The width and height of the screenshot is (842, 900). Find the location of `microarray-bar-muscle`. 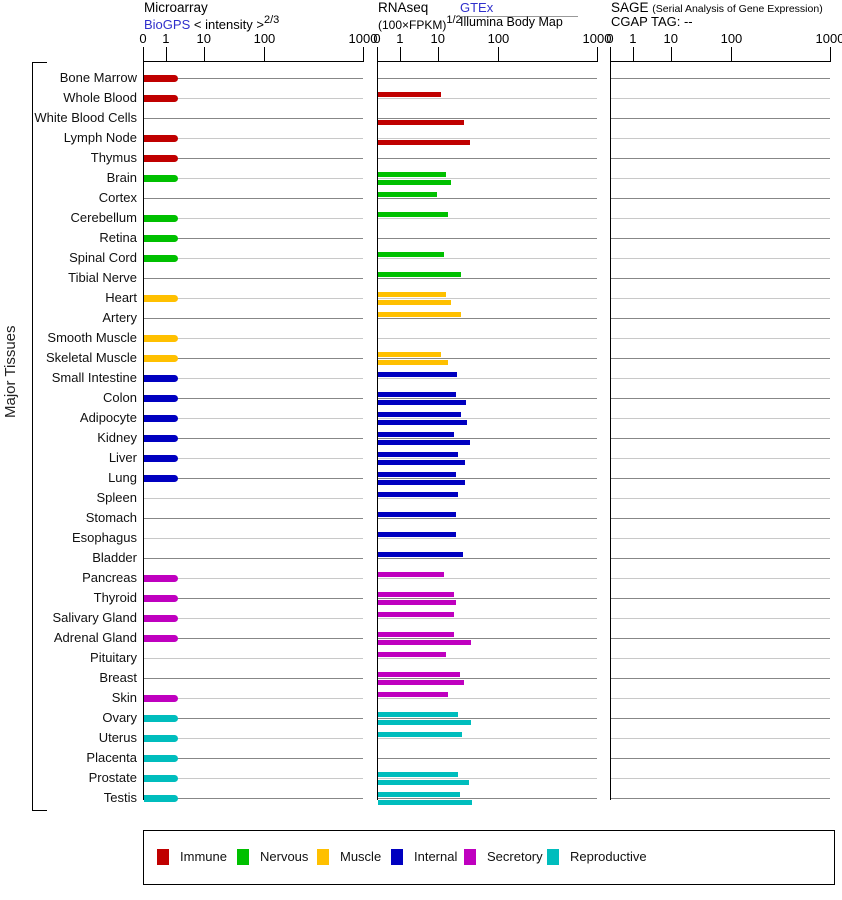

microarray-bar-muscle is located at coordinates (161, 358).